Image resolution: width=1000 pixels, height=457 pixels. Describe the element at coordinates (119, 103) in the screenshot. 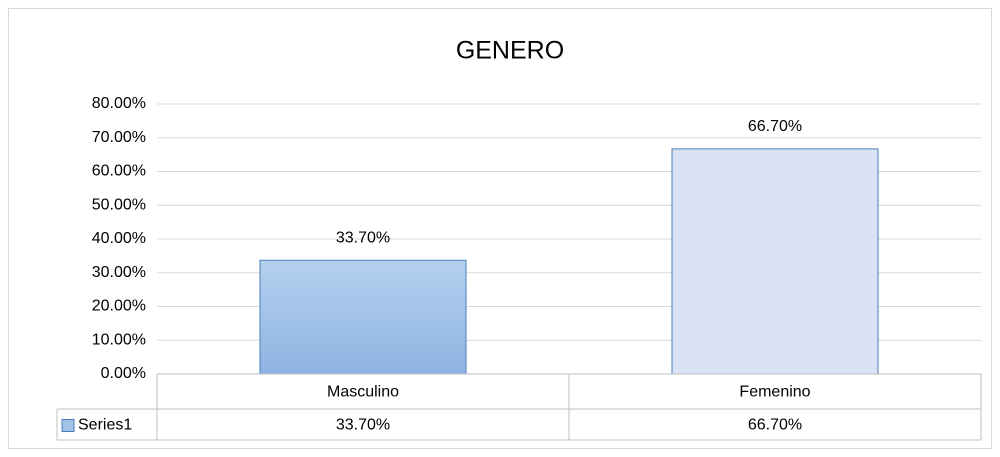

I see `y-tick-label: 80.00%` at that location.